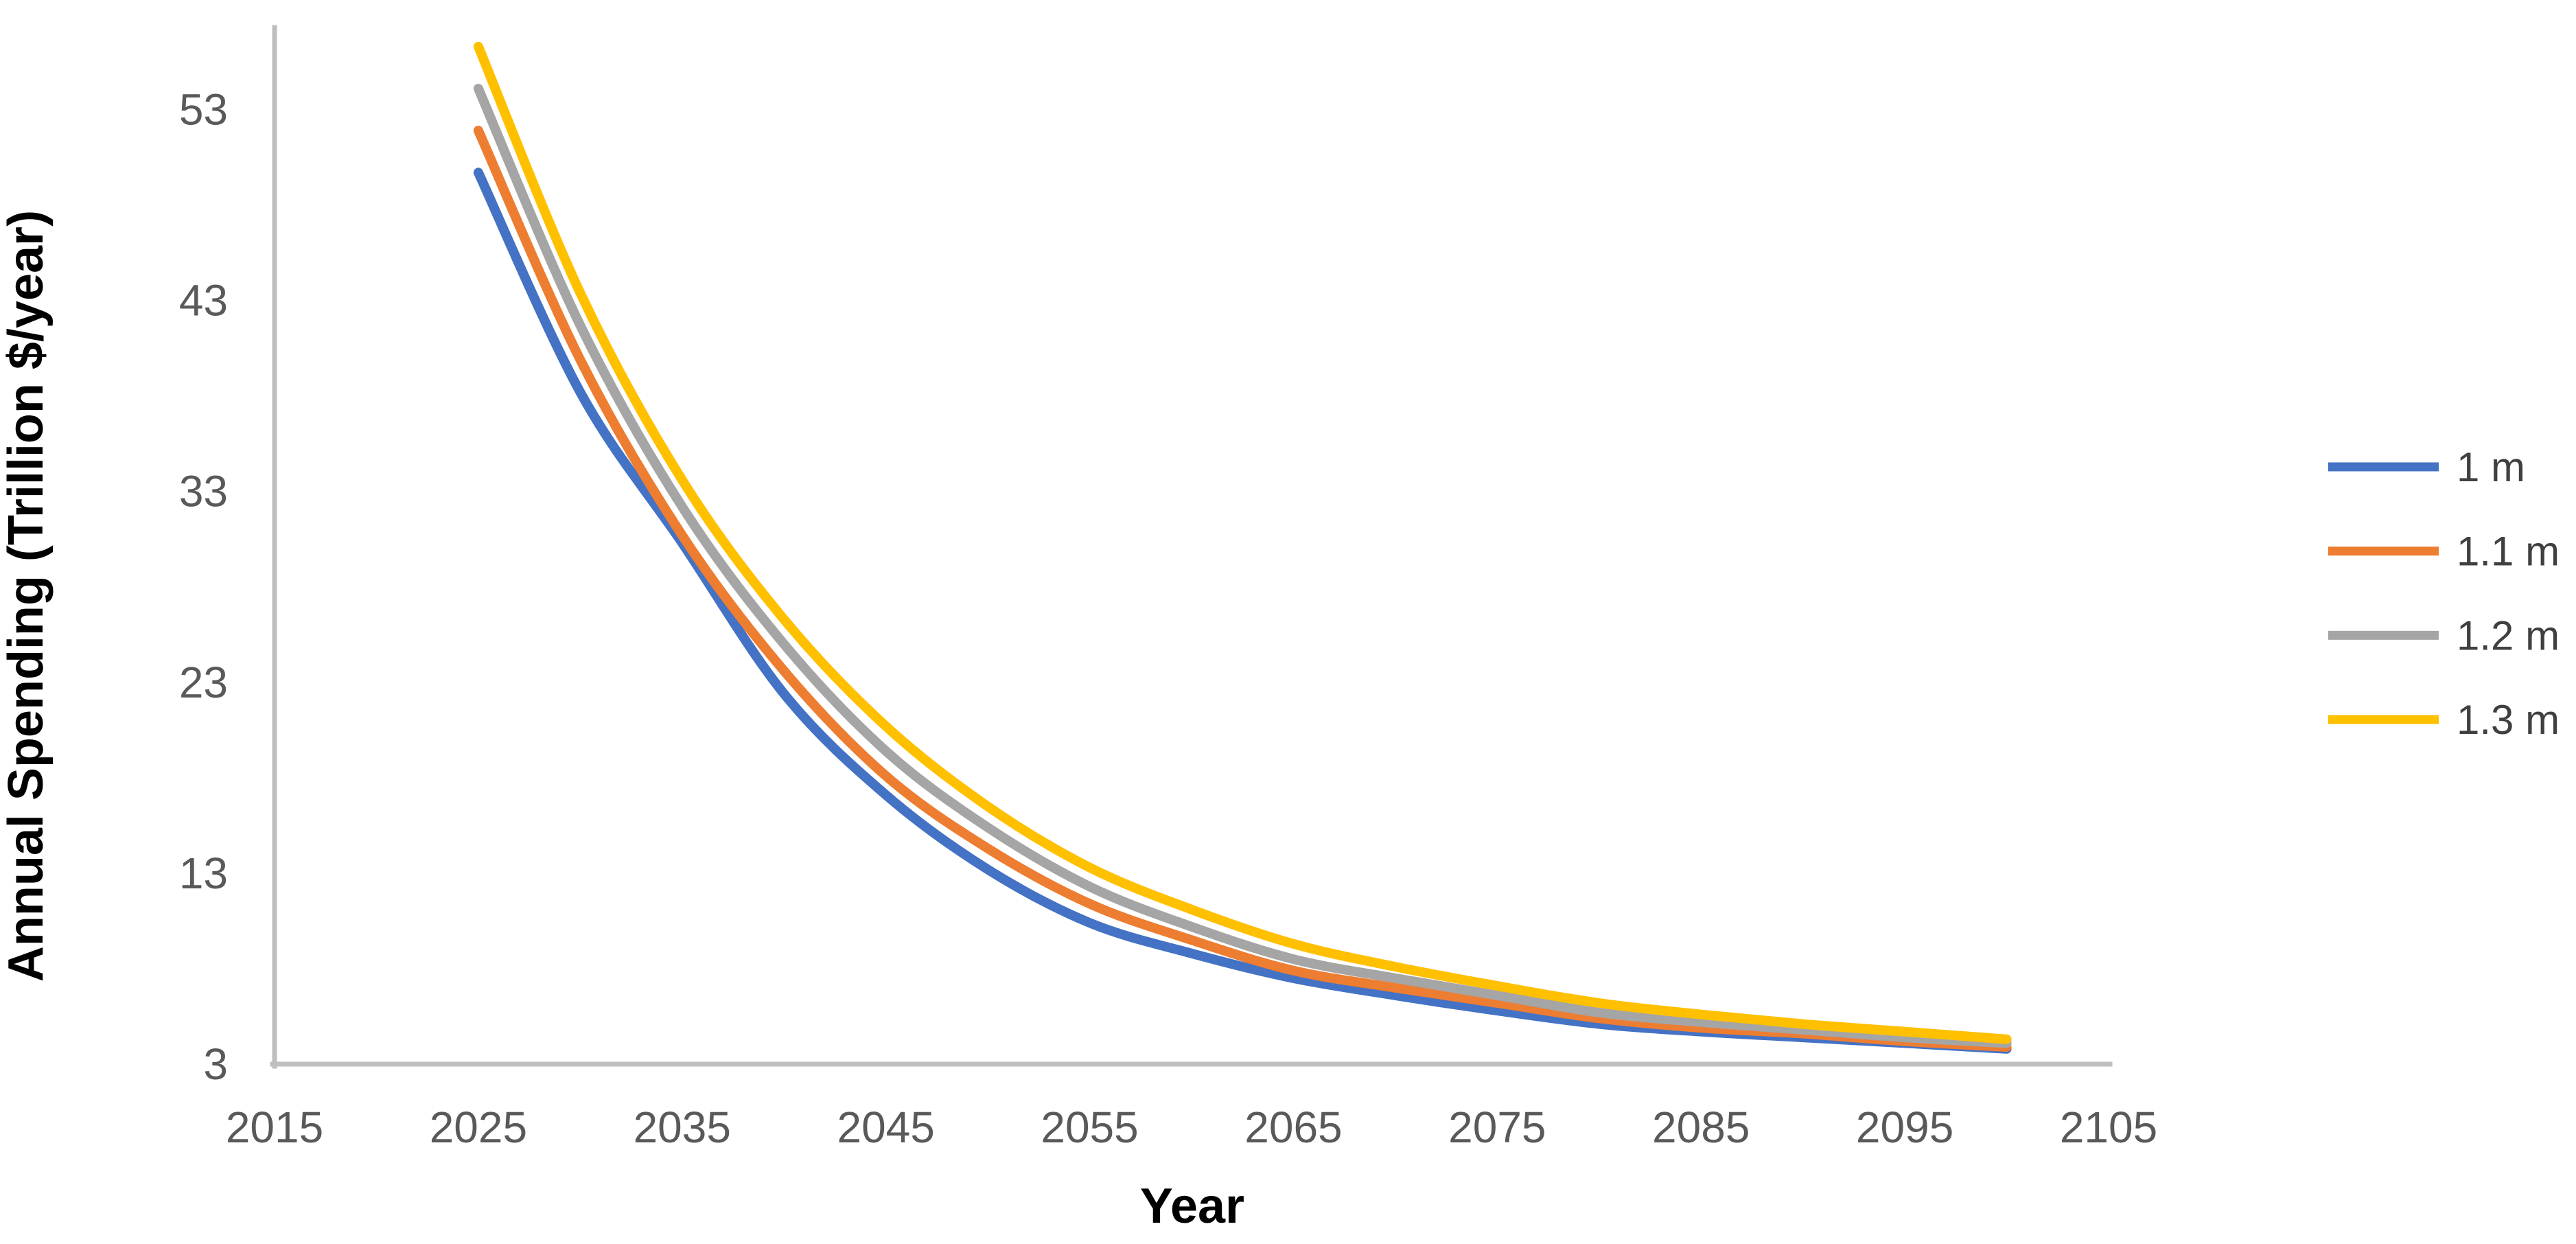 This screenshot has width=2576, height=1244. I want to click on legend-item-1.2-m: 1.2 m, so click(2444, 635).